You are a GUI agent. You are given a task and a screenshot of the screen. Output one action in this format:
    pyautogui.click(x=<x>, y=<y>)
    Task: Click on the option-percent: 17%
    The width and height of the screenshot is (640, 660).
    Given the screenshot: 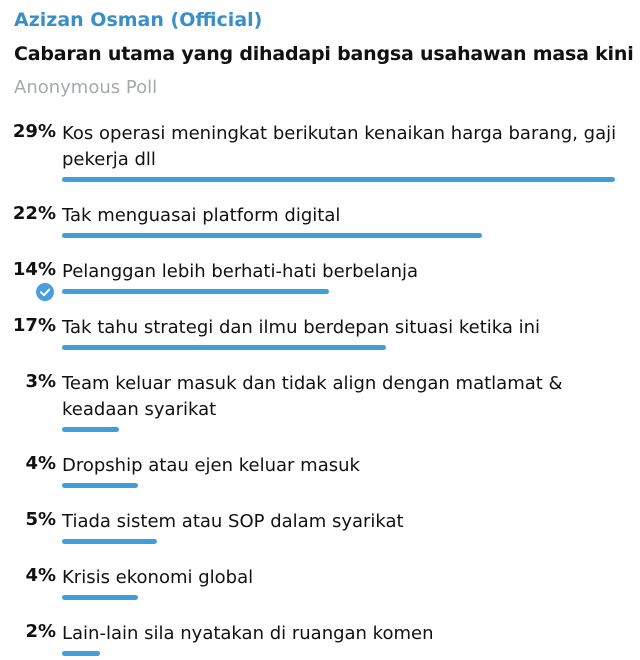 What is the action you would take?
    pyautogui.click(x=34, y=325)
    